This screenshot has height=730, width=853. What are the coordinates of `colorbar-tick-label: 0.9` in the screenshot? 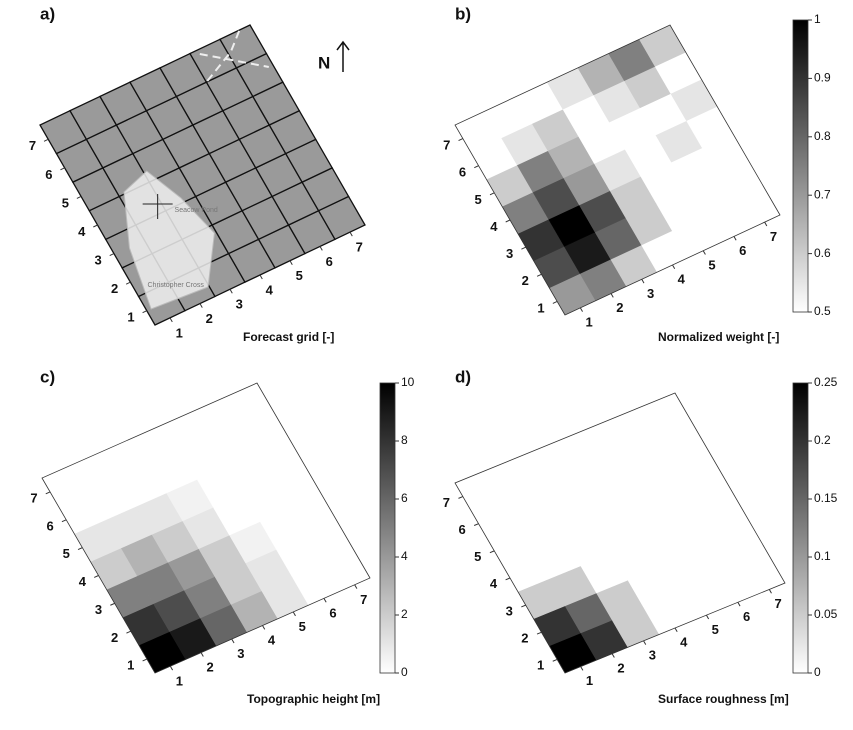 It's located at (822, 78).